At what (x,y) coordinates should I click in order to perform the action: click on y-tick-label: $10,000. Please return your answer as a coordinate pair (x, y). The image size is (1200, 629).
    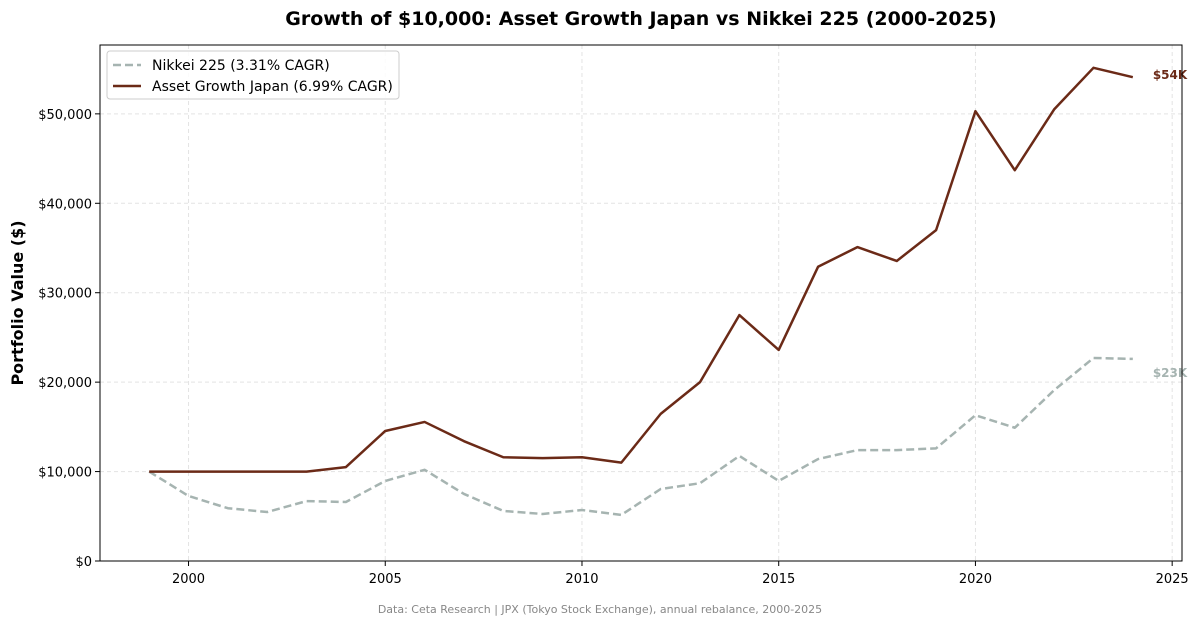
    Looking at the image, I should click on (65, 473).